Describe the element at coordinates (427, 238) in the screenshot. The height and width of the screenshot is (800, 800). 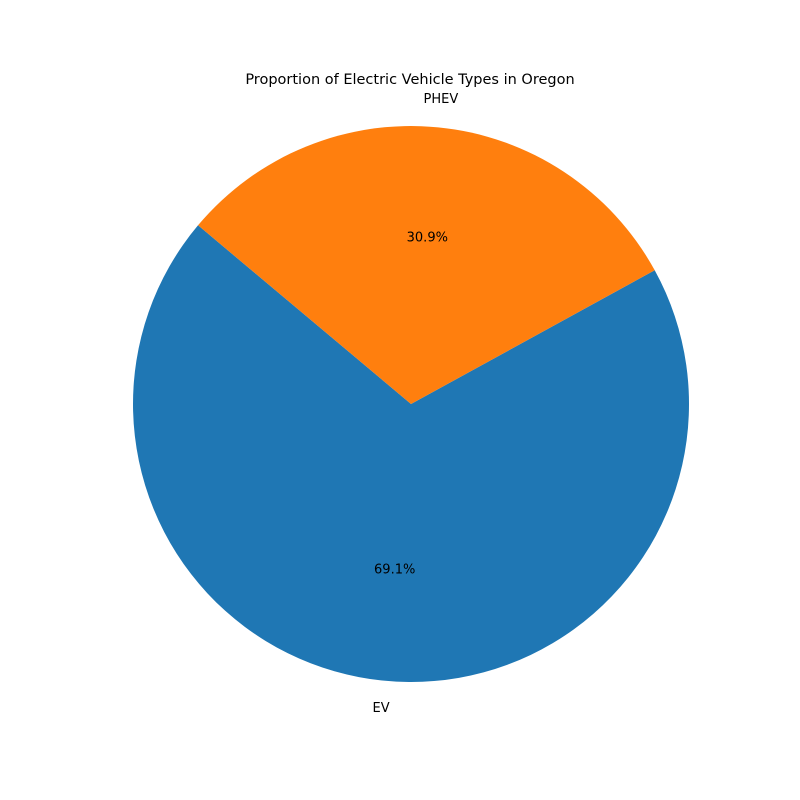
I see `slice-percent-phev: 30.9%` at that location.